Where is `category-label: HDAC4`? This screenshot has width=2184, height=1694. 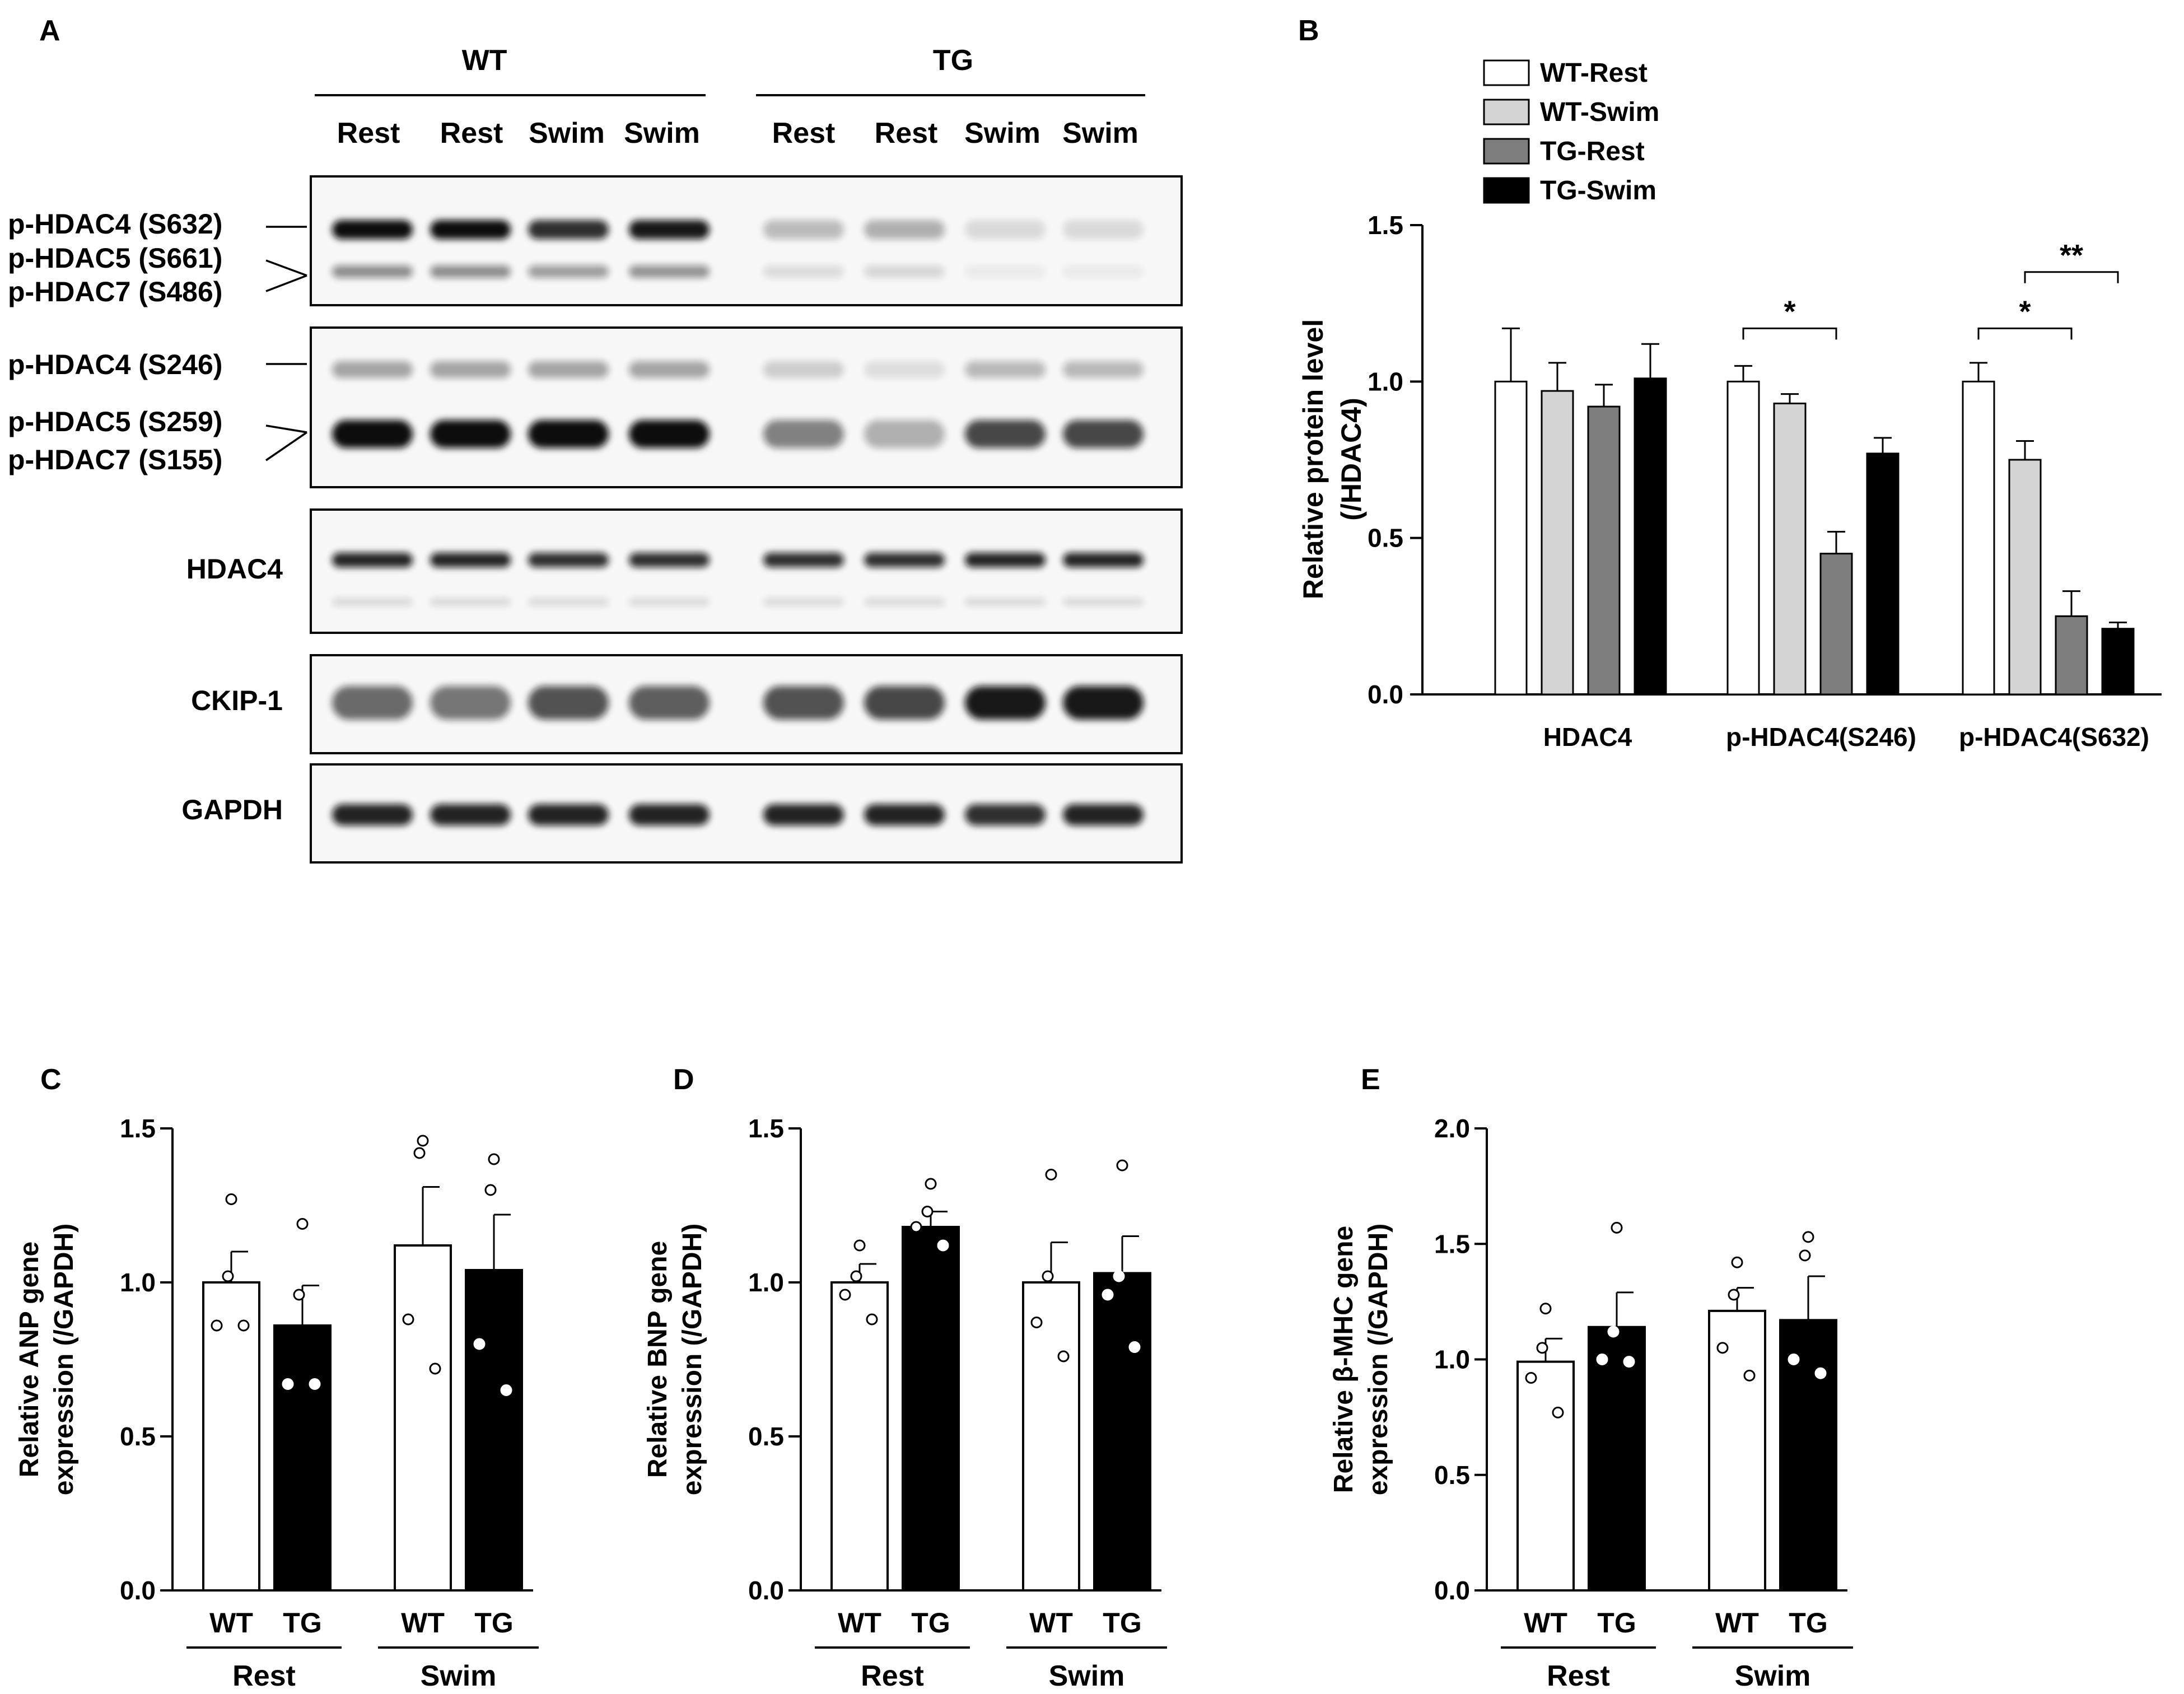 category-label: HDAC4 is located at coordinates (1588, 737).